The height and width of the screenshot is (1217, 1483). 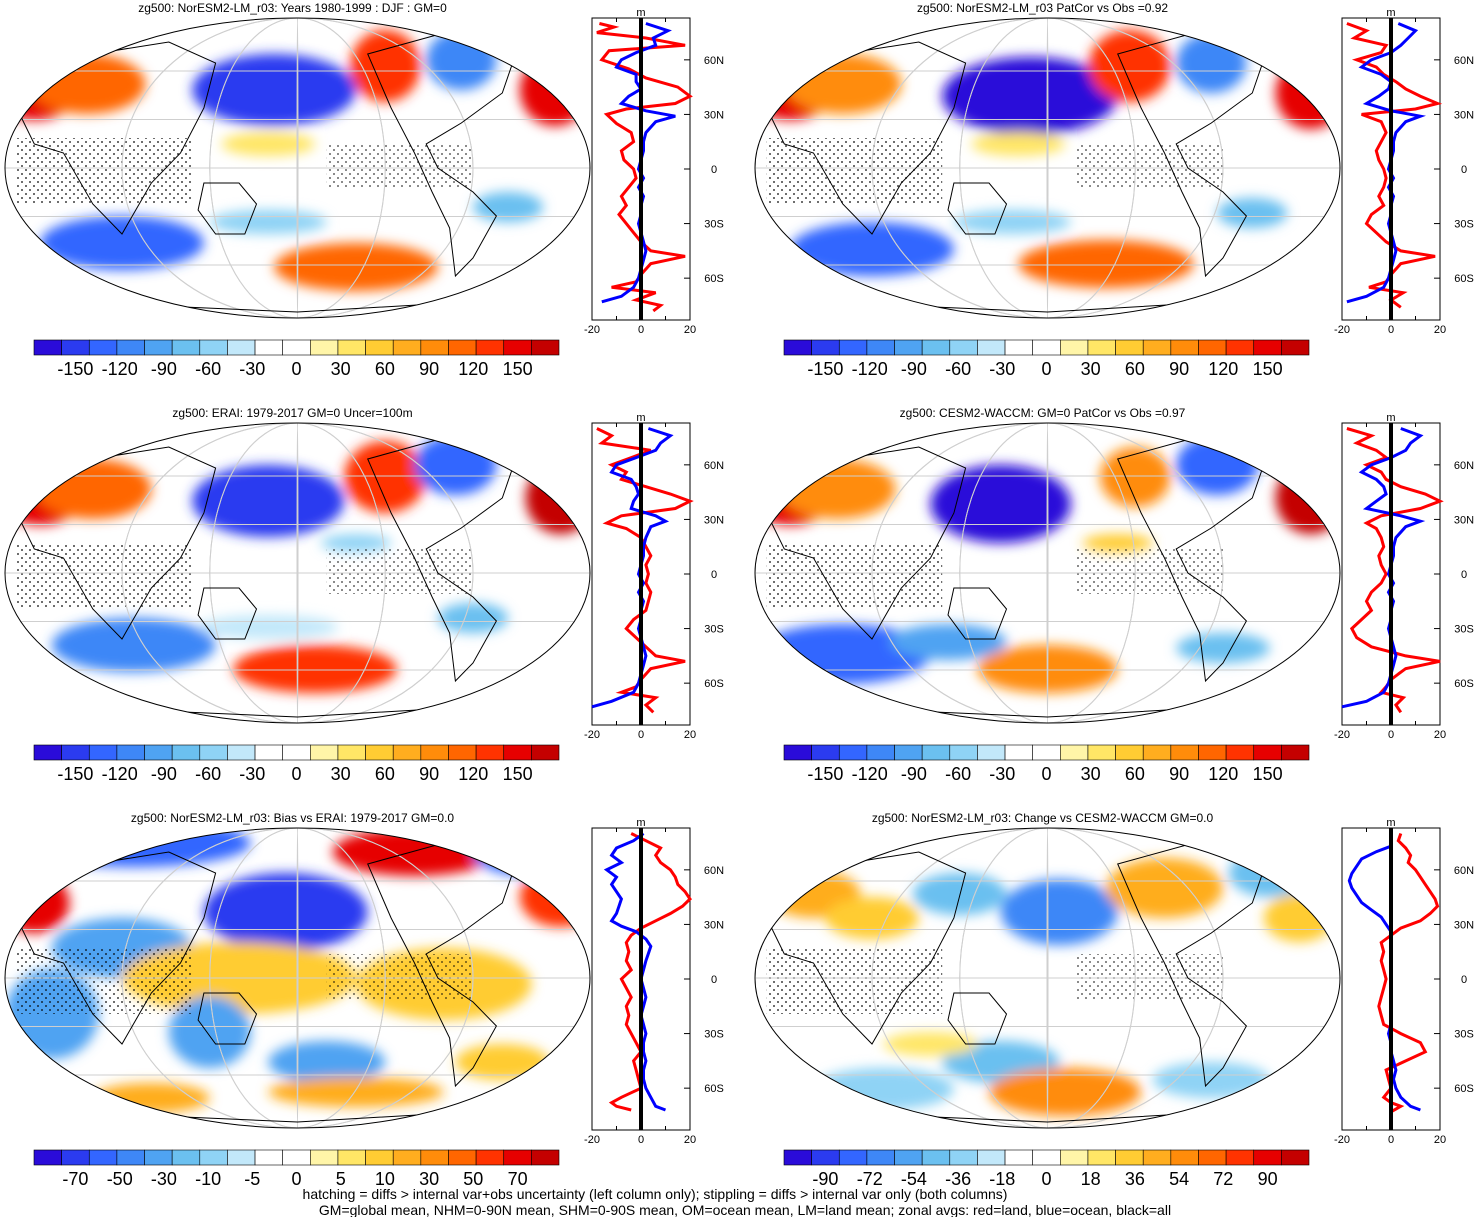 What do you see at coordinates (1179, 1179) in the screenshot?
I see `colorbar-tick-label: 54` at bounding box center [1179, 1179].